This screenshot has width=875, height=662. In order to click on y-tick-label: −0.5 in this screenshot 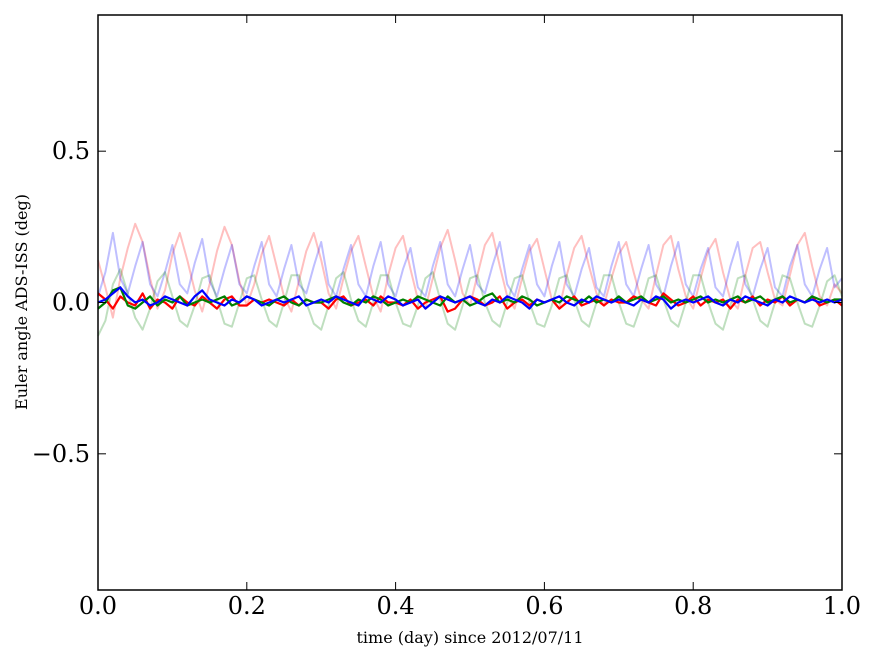, I will do `click(61, 454)`.